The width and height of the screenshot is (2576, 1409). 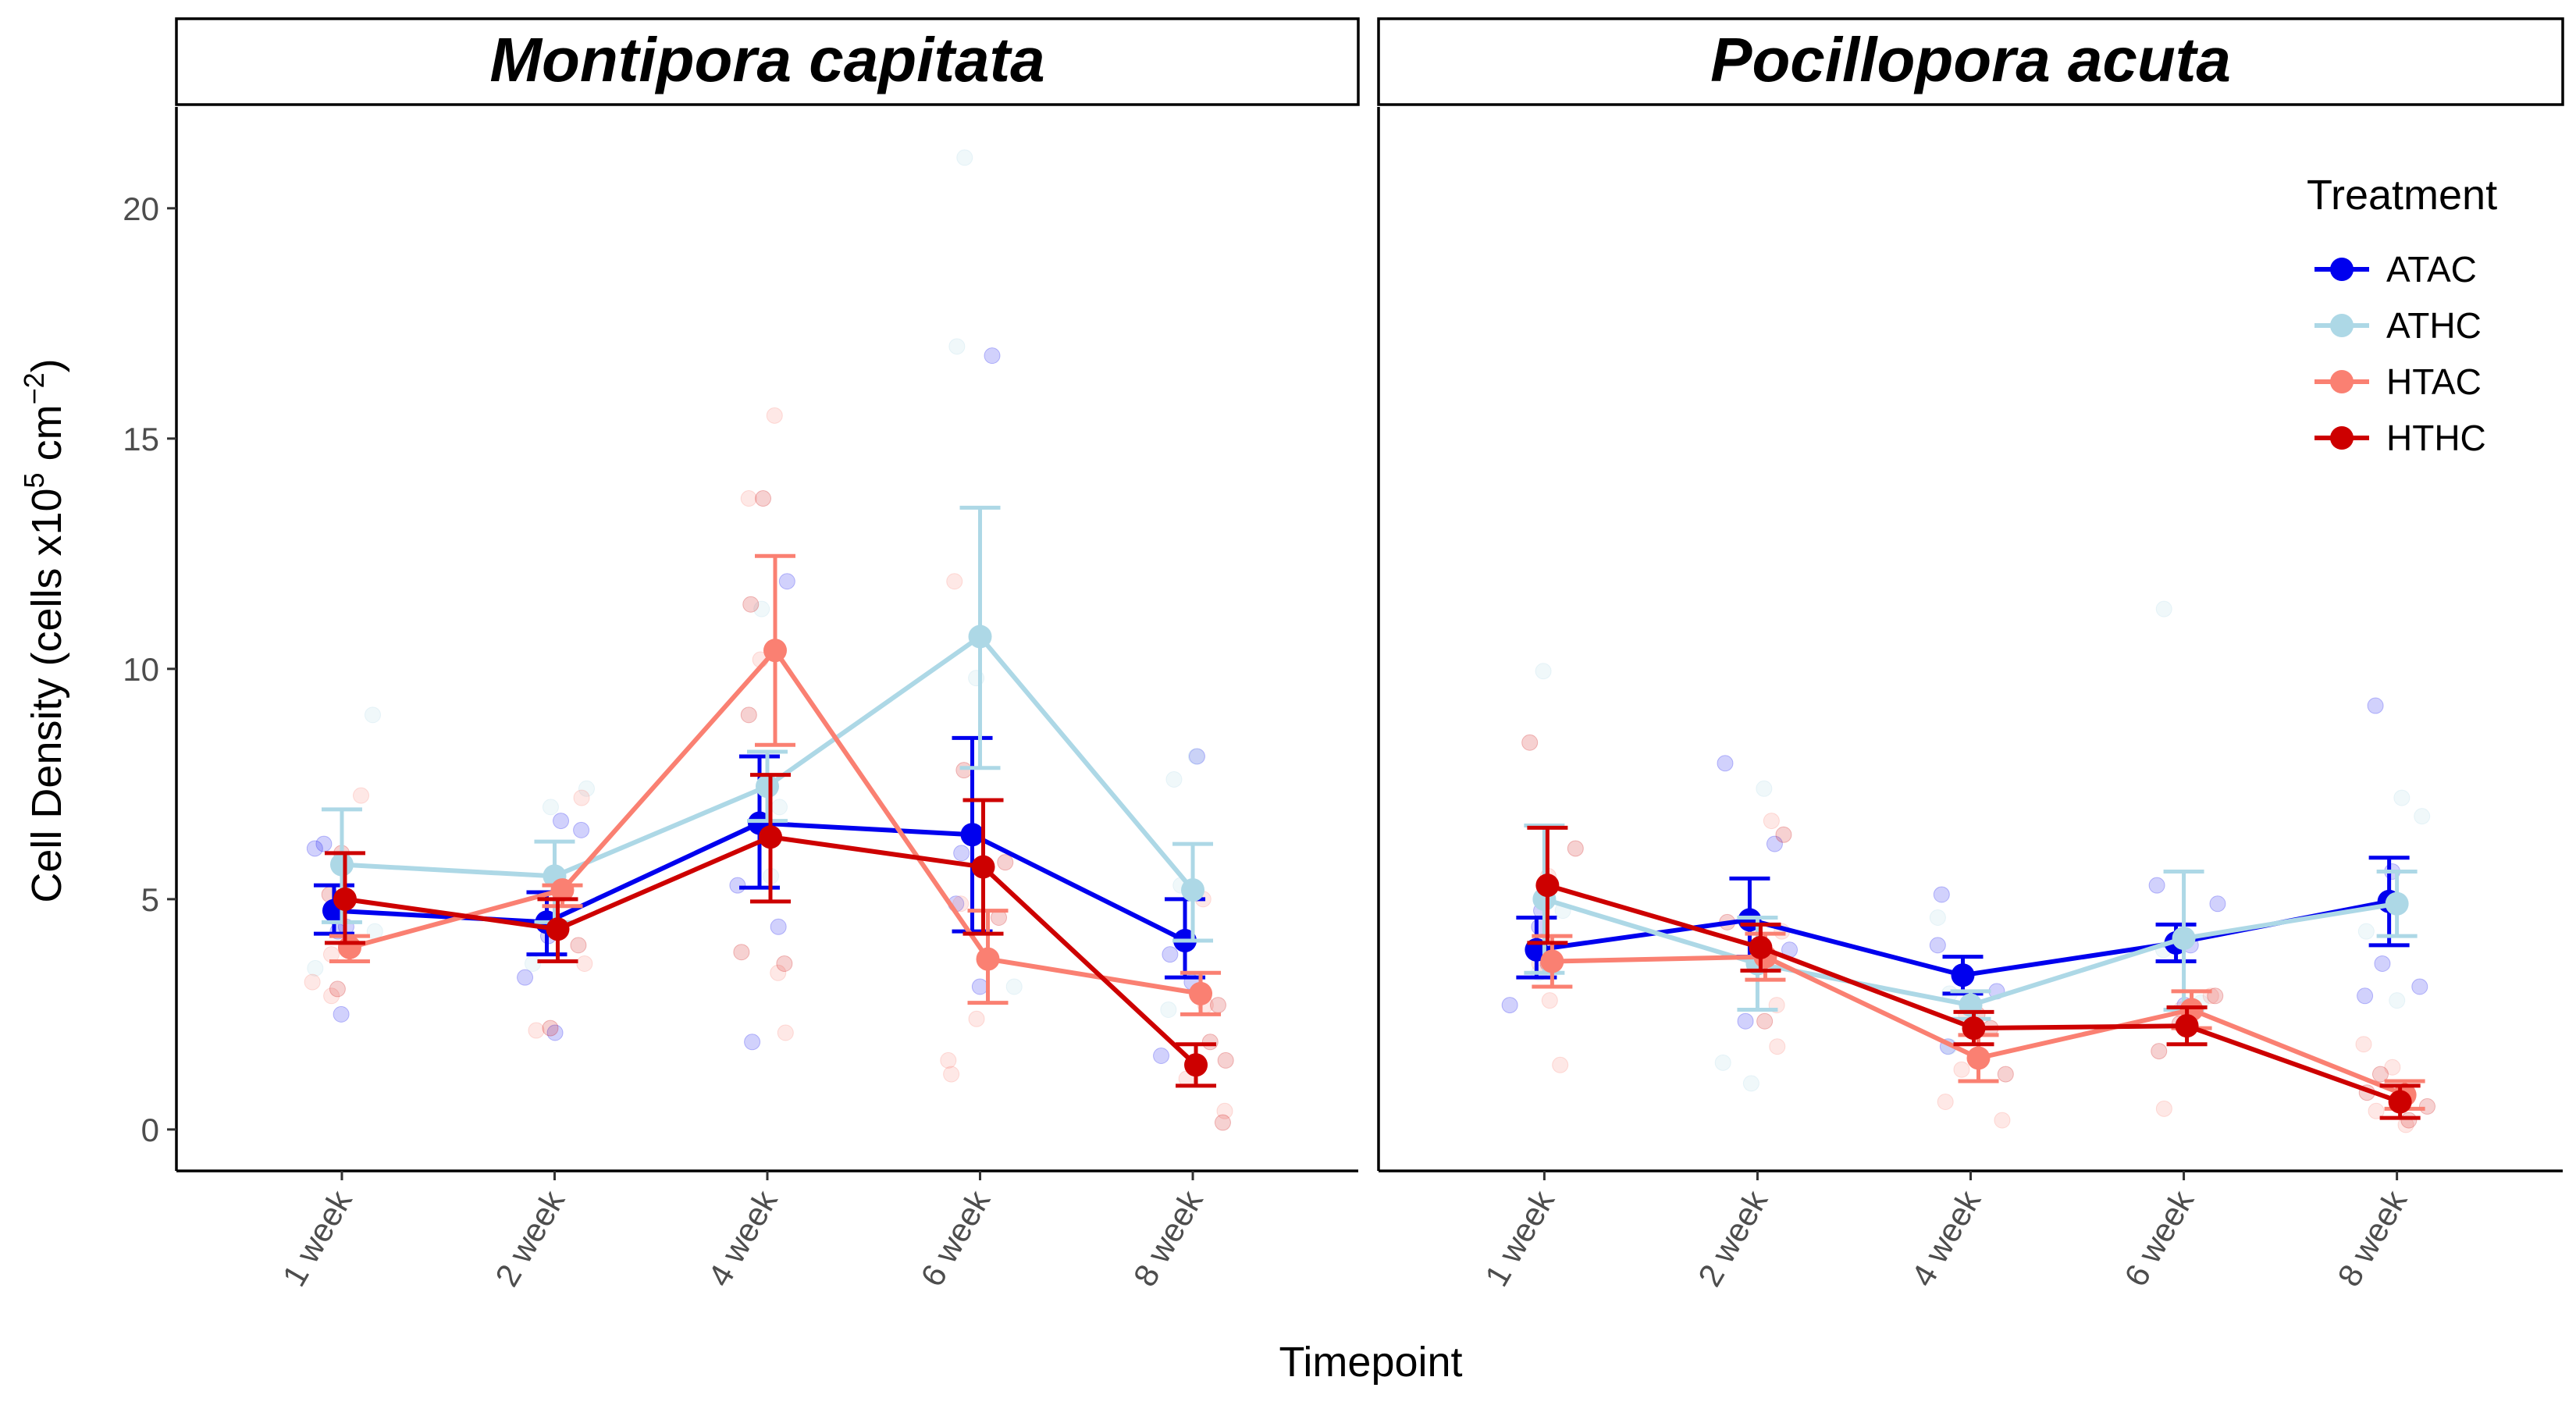 What do you see at coordinates (2434, 325) in the screenshot?
I see `legend-label: ATHC` at bounding box center [2434, 325].